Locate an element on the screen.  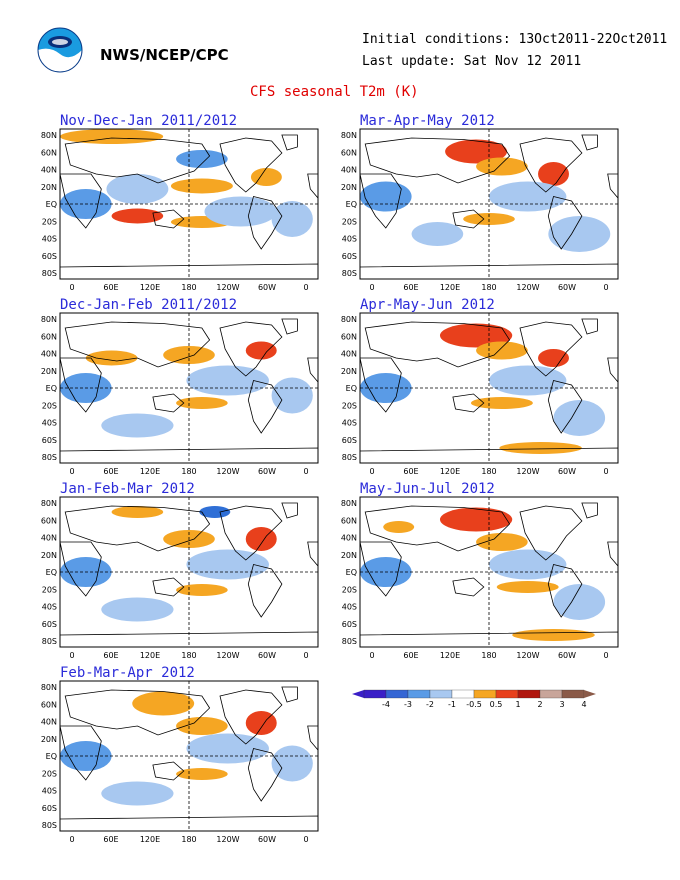
colorbar-label: -1 is located at coordinates (452, 704).